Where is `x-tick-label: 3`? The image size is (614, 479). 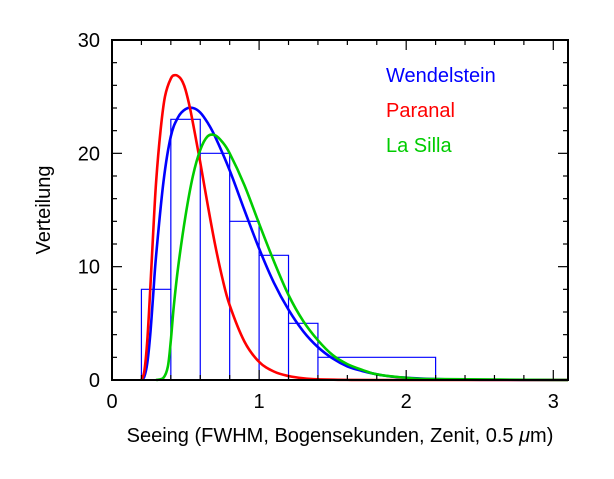 x-tick-label: 3 is located at coordinates (553, 402).